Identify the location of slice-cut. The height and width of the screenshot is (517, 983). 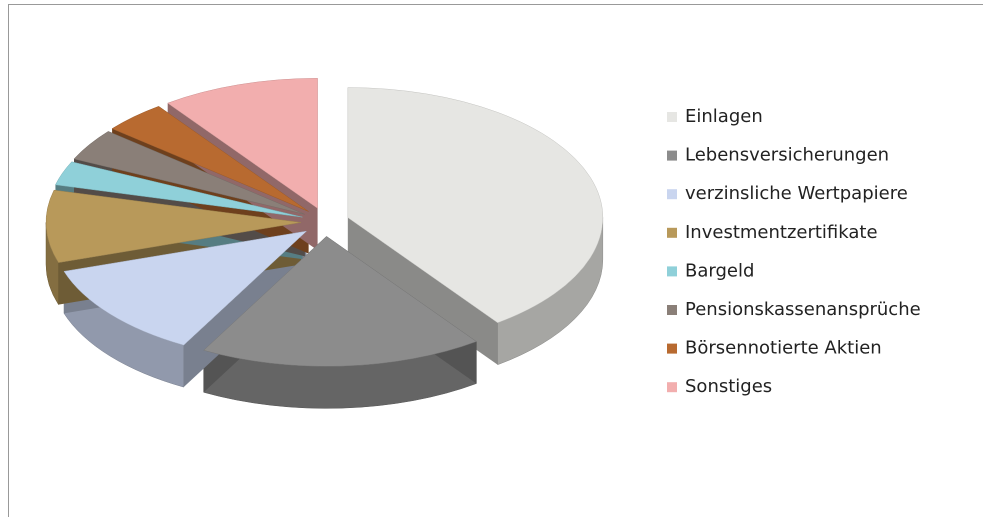
(422, 291).